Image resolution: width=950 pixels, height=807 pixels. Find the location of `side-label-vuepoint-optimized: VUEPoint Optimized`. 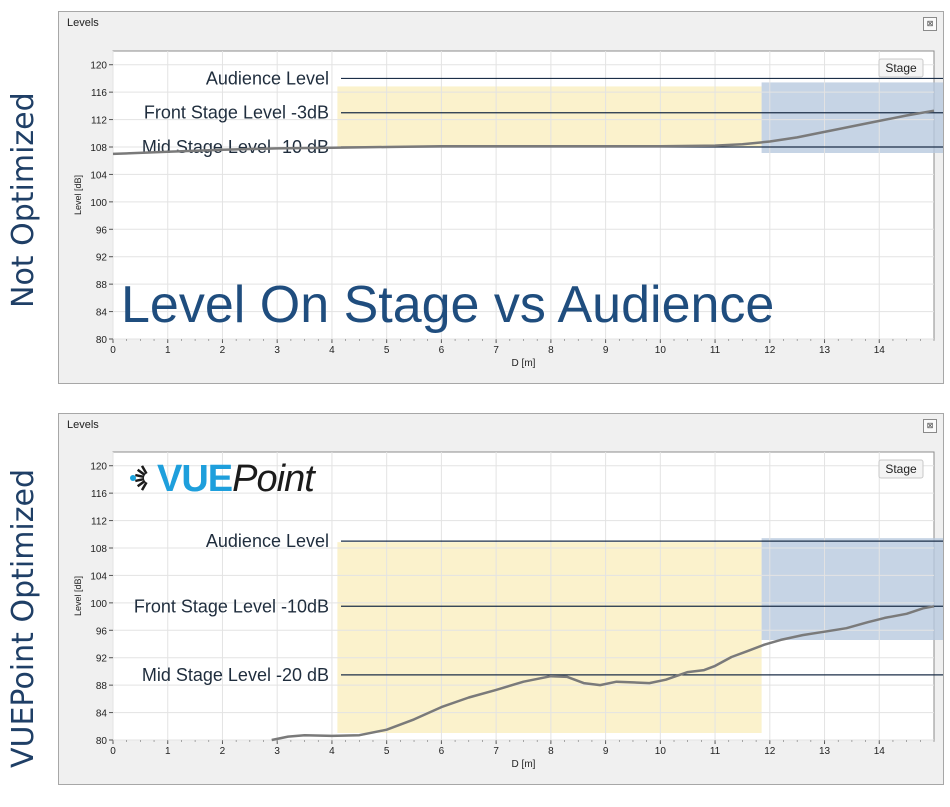

side-label-vuepoint-optimized: VUEPoint Optimized is located at coordinates (23, 618).